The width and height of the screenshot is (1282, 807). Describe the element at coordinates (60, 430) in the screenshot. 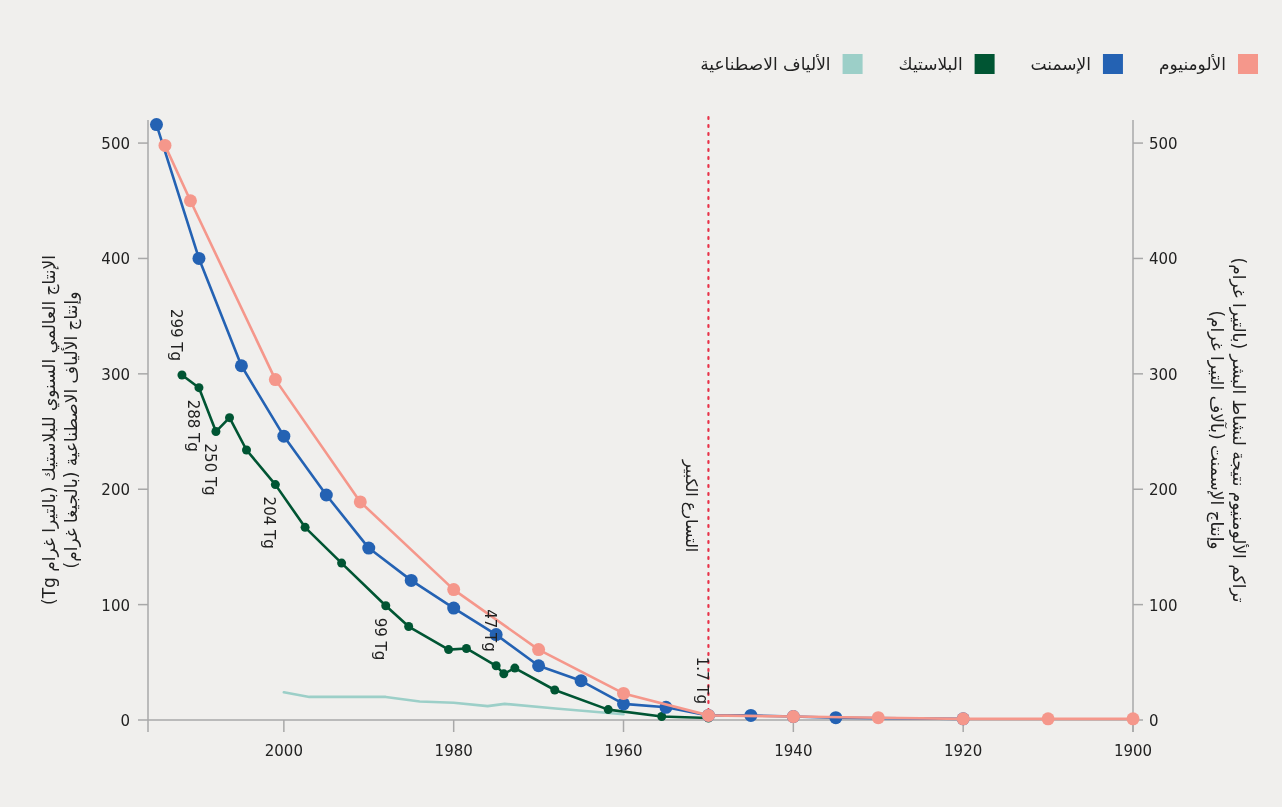

I see `y-axis-title: الإنتاج العالمي السنوي للبلاستيك (بالتيرا غرام Tg) وإنتاج الألياف الاصطناعية (بالجيغا غرام)` at that location.